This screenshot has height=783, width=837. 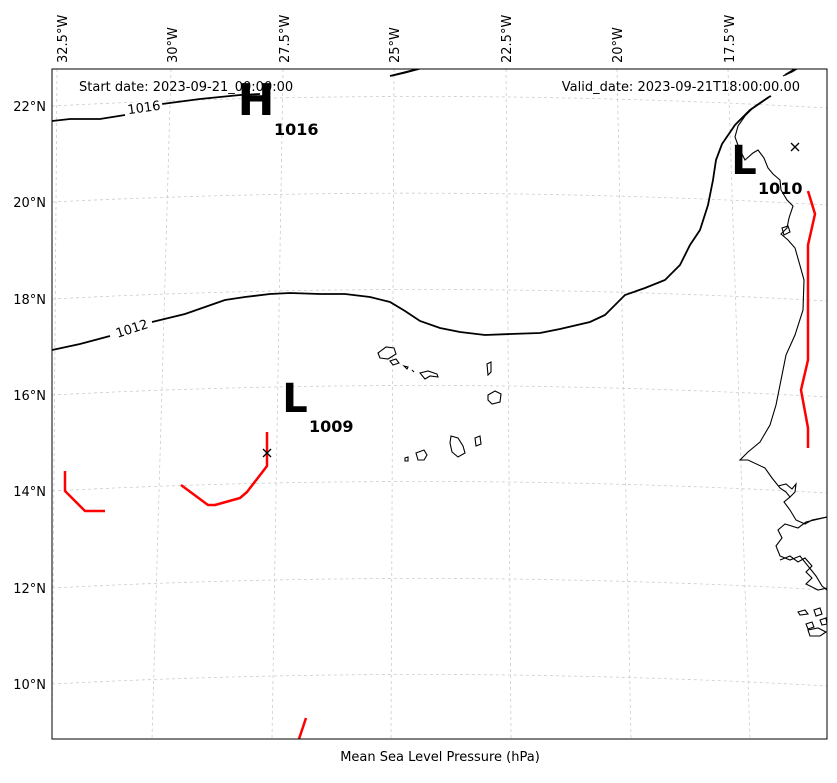 I want to click on lon-tick-label: 17.5°W, so click(x=730, y=39).